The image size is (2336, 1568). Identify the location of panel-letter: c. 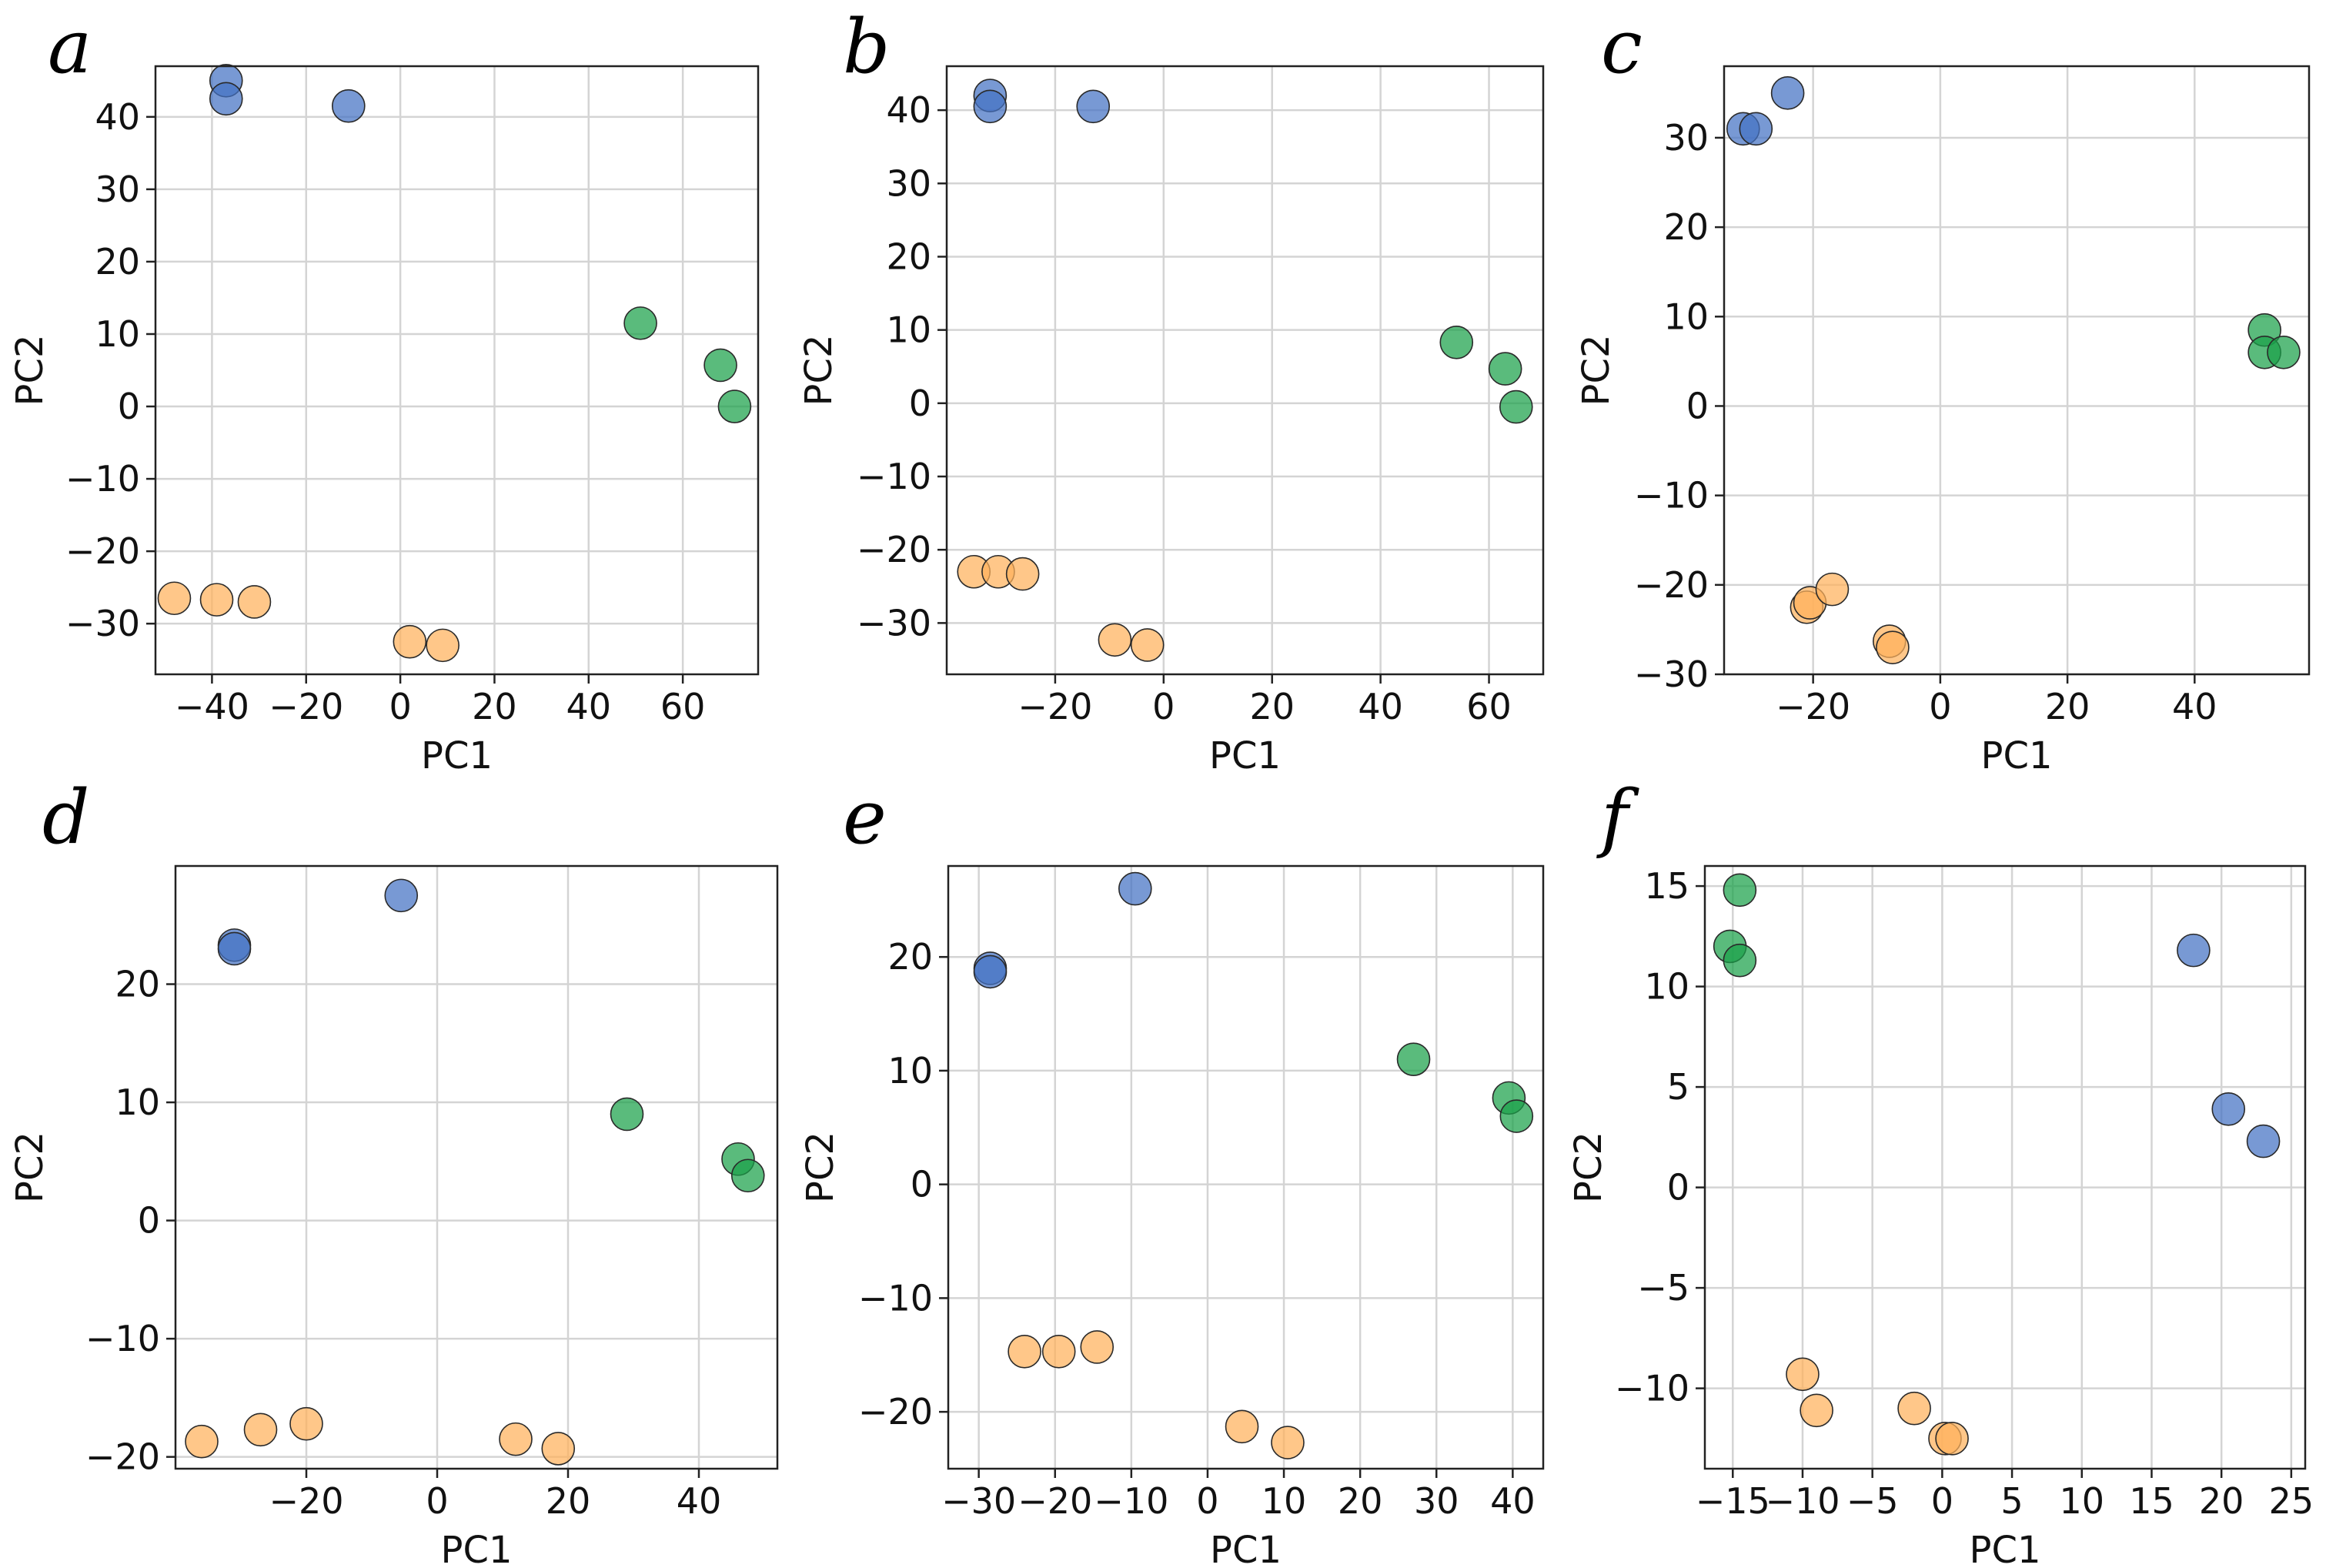
(1622, 47).